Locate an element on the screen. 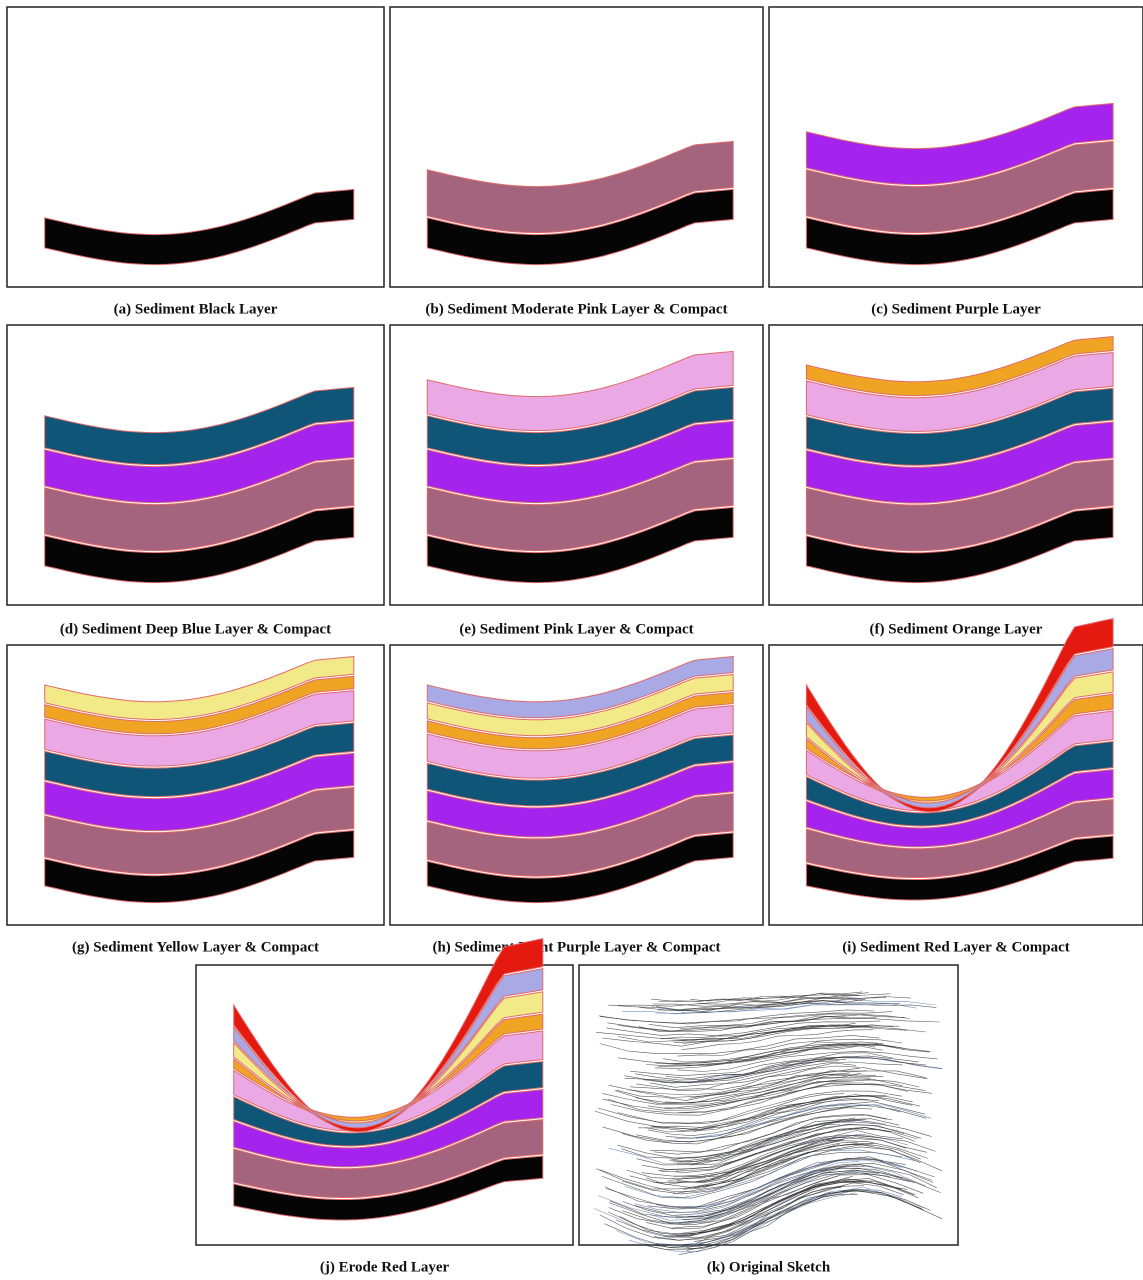 The width and height of the screenshot is (1143, 1280). caption: (e) Sediment Pink Layer & Compact is located at coordinates (576, 629).